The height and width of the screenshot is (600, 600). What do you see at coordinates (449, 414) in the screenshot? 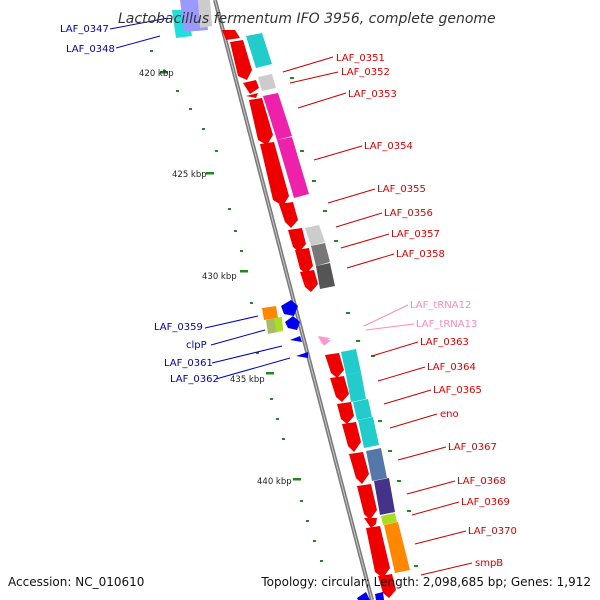
I see `gene-label-eno: eno` at bounding box center [449, 414].